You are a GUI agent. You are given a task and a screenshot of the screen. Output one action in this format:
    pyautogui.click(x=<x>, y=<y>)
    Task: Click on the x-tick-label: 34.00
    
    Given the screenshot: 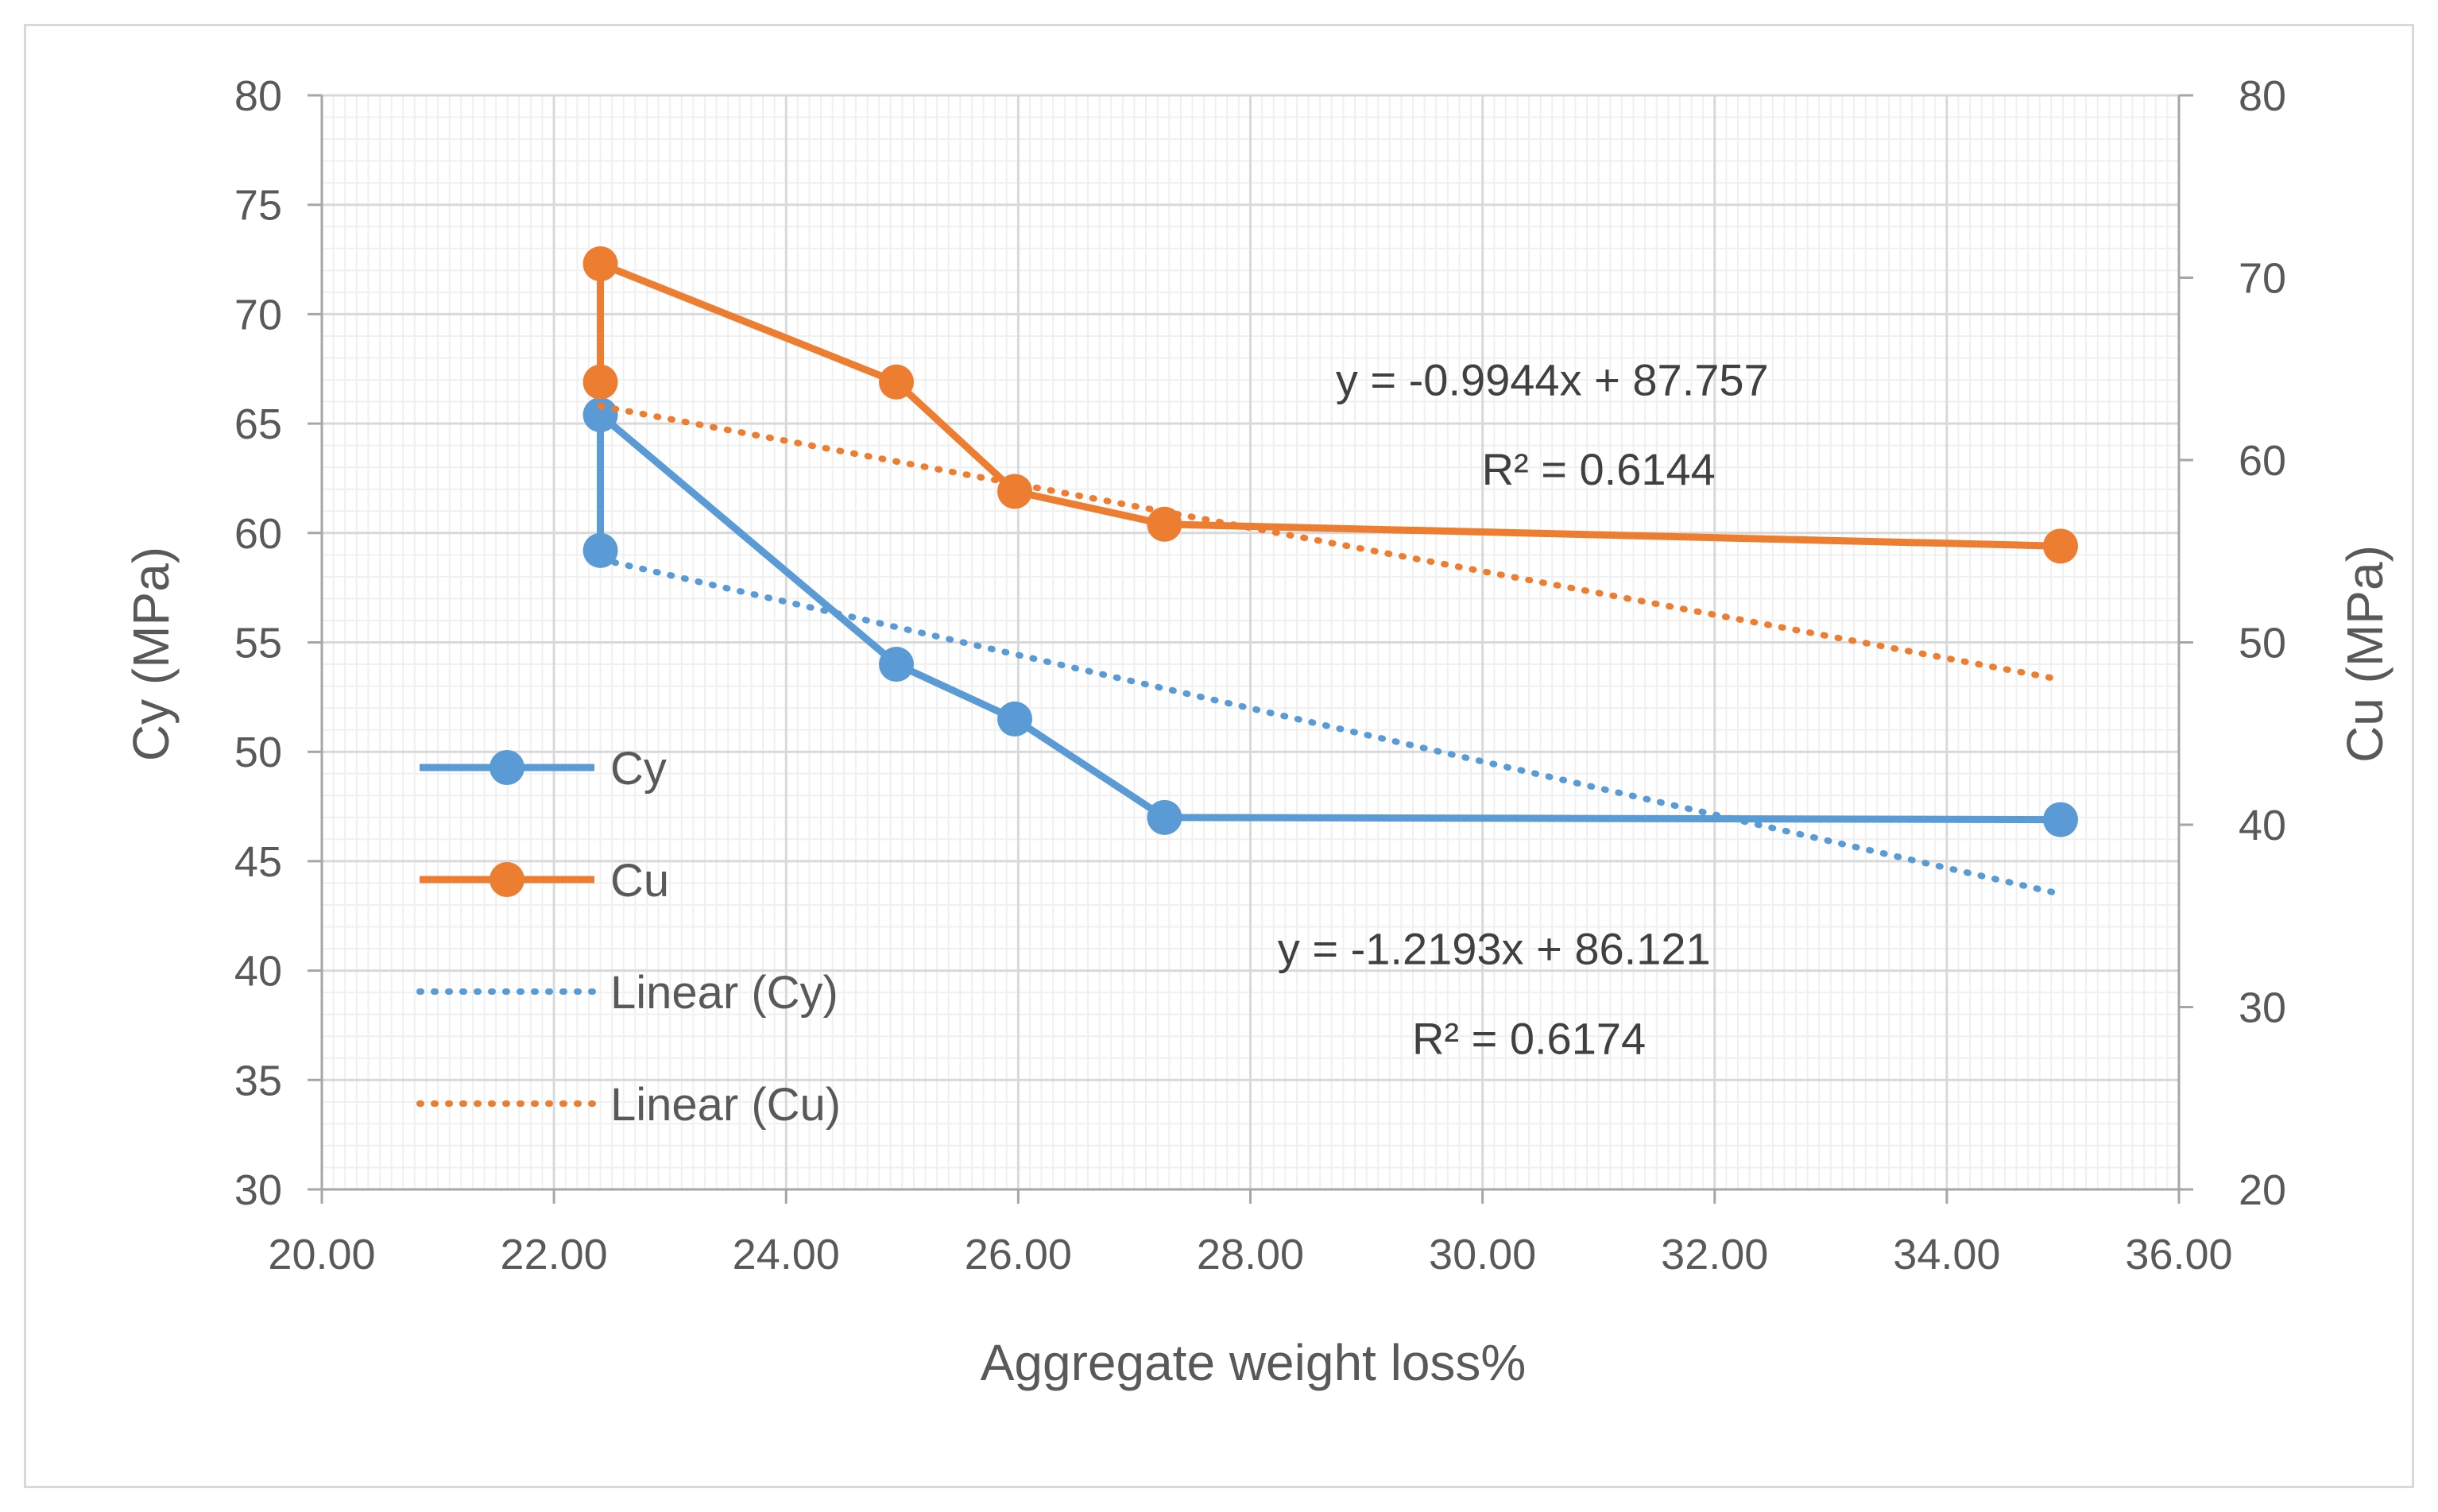 What is the action you would take?
    pyautogui.click(x=1946, y=1254)
    